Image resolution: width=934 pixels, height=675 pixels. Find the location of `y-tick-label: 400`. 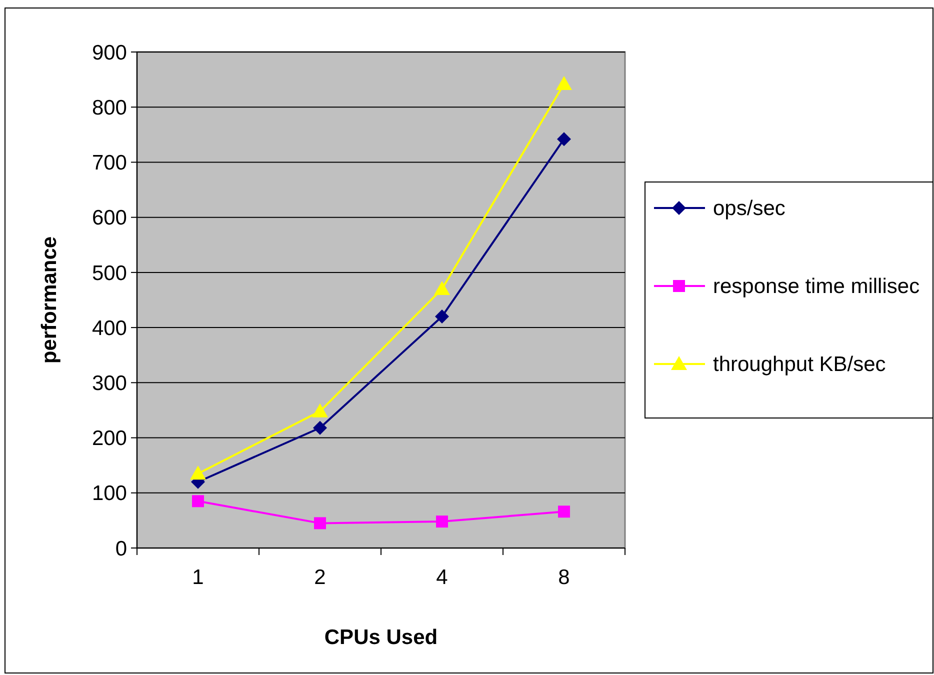

y-tick-label: 400 is located at coordinates (109, 328).